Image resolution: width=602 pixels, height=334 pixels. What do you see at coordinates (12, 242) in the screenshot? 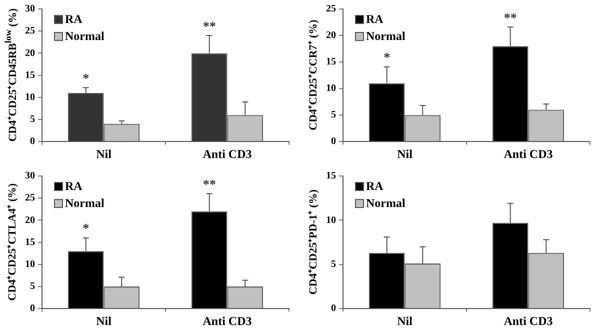
I see `y-axis-title: CD4⁺CD25⁺CTLA4⁺ (%)` at bounding box center [12, 242].